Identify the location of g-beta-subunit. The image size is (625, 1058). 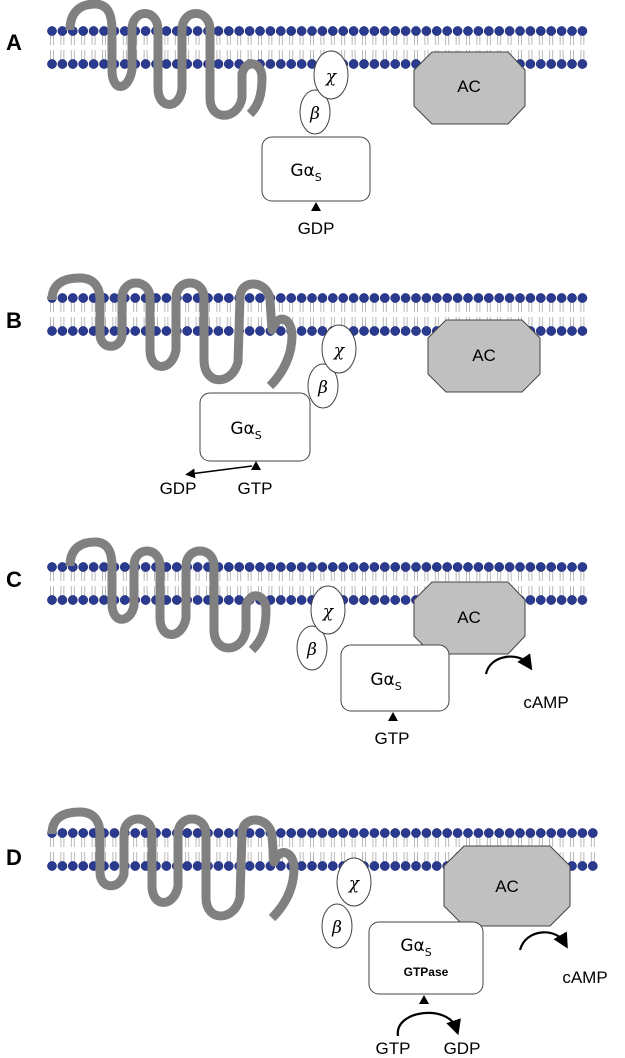
(323, 386).